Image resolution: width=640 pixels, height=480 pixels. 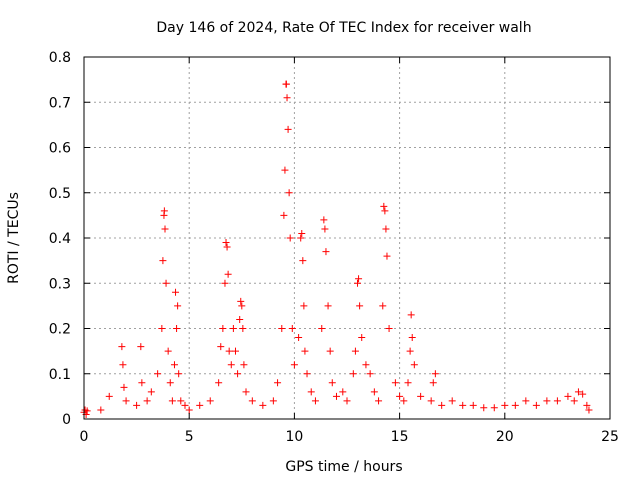 What do you see at coordinates (60, 284) in the screenshot?
I see `y-tick-label: 0.3` at bounding box center [60, 284].